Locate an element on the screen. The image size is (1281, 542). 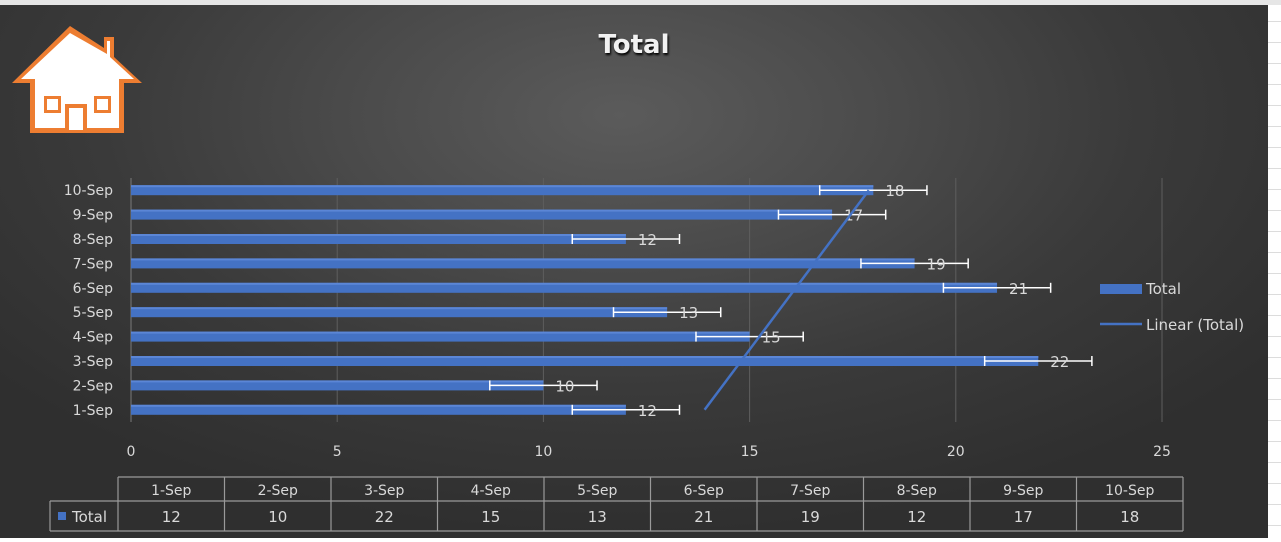
legend-label-total: Total is located at coordinates (1163, 289).